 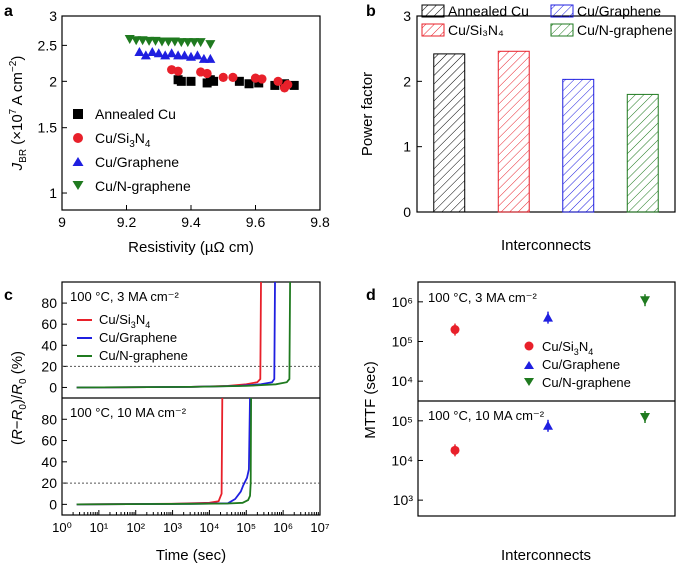 I want to click on legend-marker-cu-n-graphene, so click(x=78, y=185).